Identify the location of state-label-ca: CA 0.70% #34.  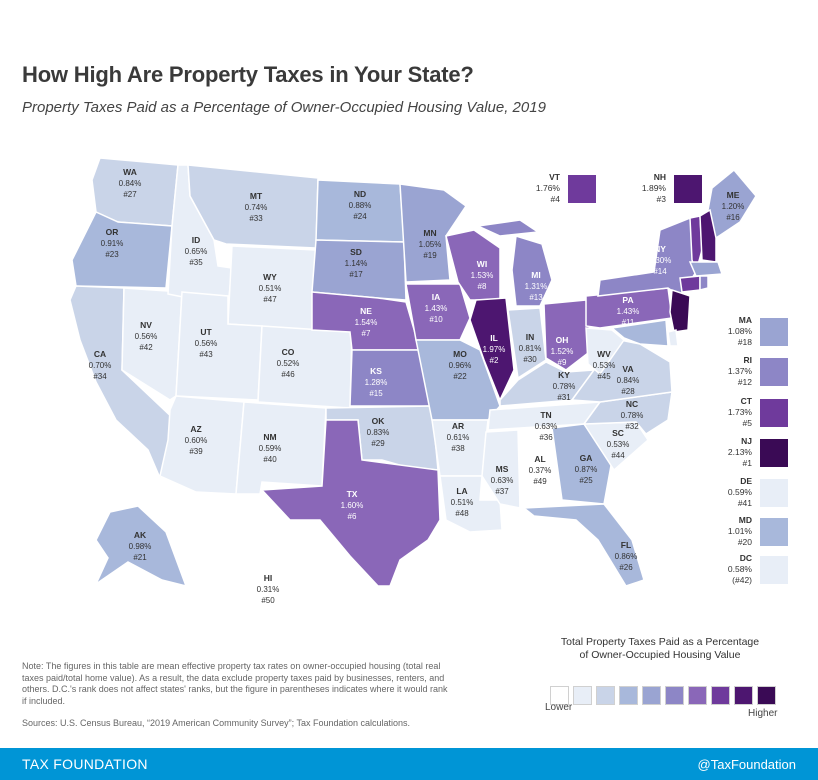
(100, 365).